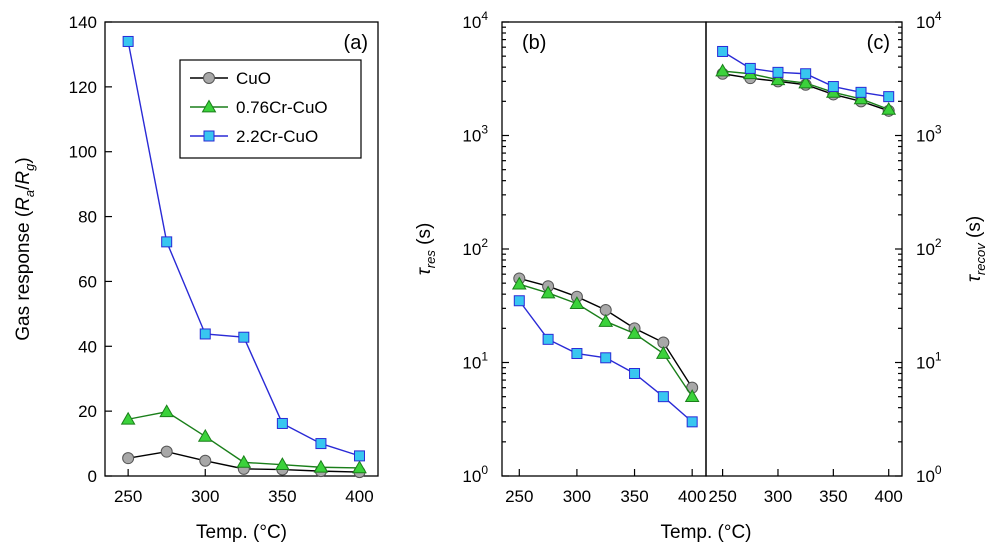 This screenshot has height=560, width=1000. I want to click on legend: CuO 0.76Cr-CuO 2.2Cr-CuO, so click(270, 109).